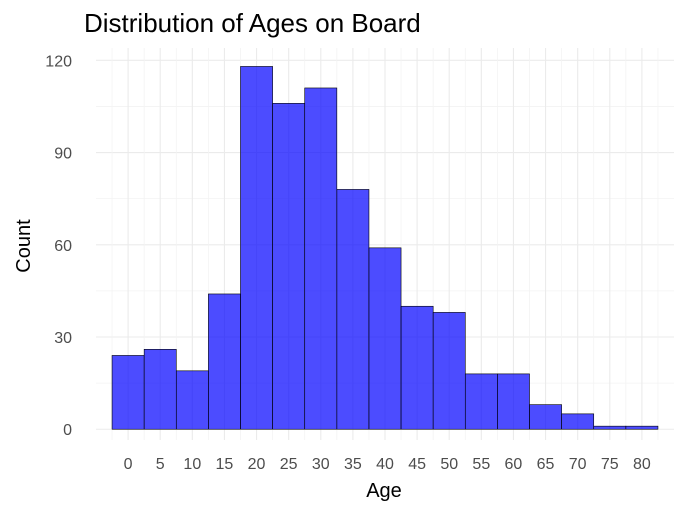 The width and height of the screenshot is (697, 512). What do you see at coordinates (384, 491) in the screenshot?
I see `x-axis-title: Age` at bounding box center [384, 491].